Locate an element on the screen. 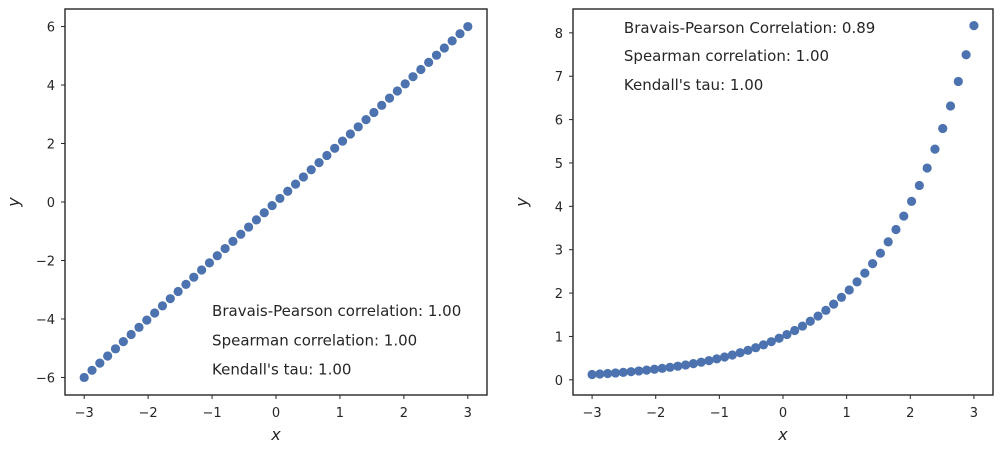  y-tick-label: 3 is located at coordinates (559, 251).